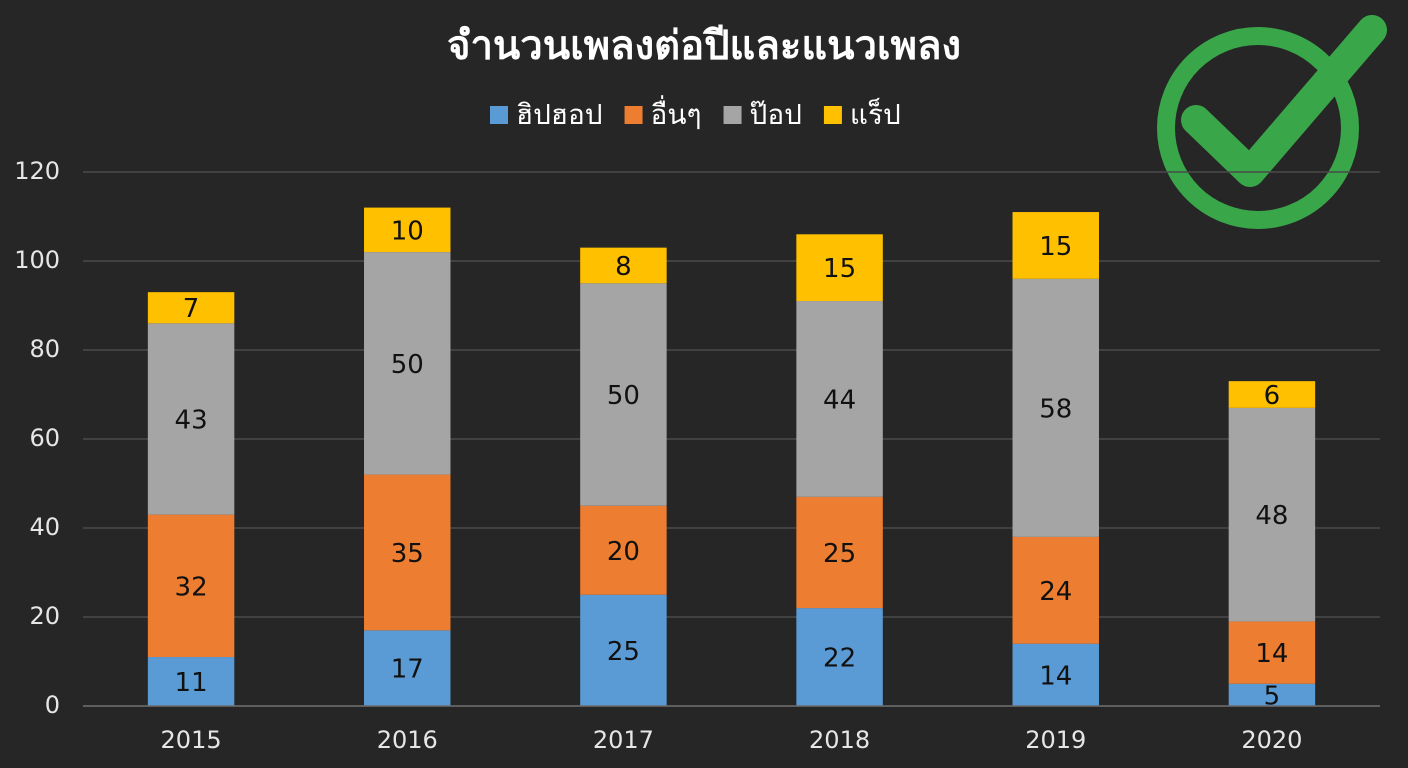 This screenshot has height=768, width=1408. What do you see at coordinates (44, 438) in the screenshot?
I see `y-tick-label: 60` at bounding box center [44, 438].